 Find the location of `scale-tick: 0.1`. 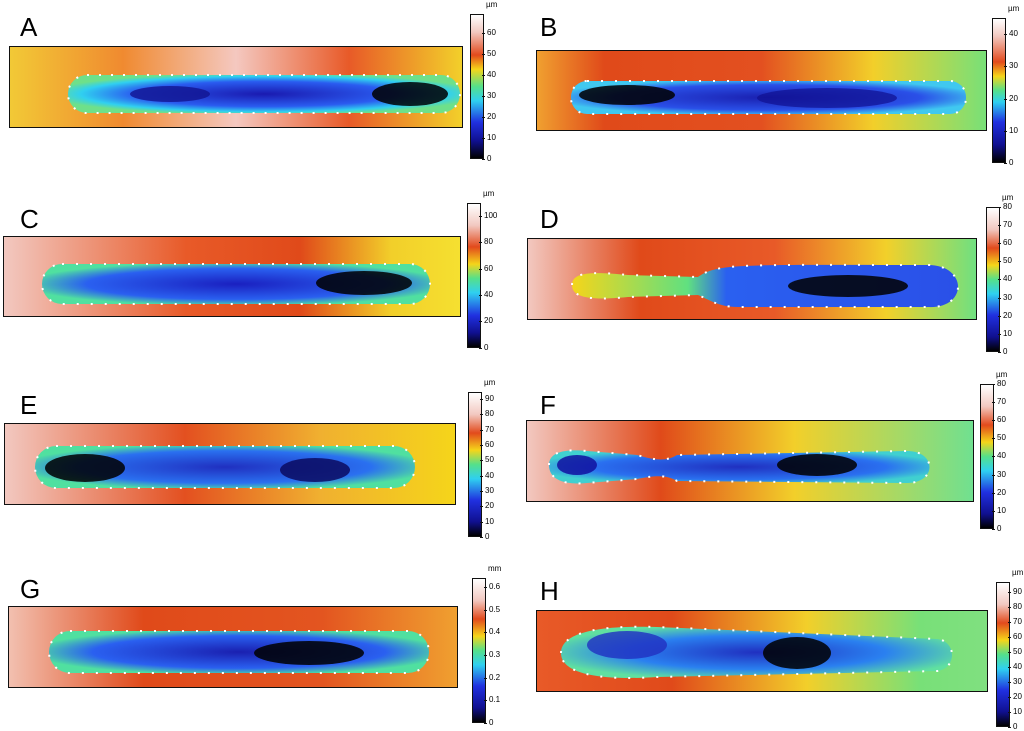

scale-tick: 0.1 is located at coordinates (492, 699).